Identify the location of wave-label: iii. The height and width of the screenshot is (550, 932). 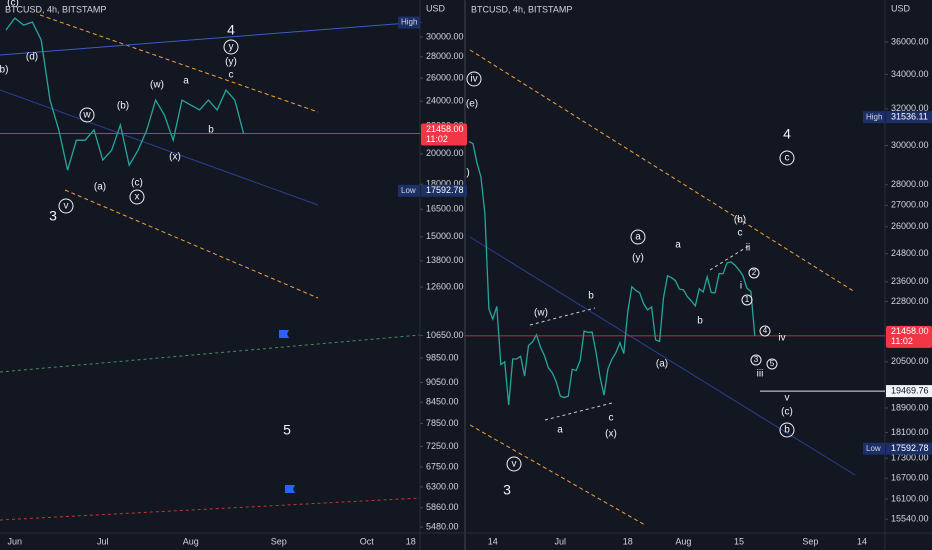
(760, 374).